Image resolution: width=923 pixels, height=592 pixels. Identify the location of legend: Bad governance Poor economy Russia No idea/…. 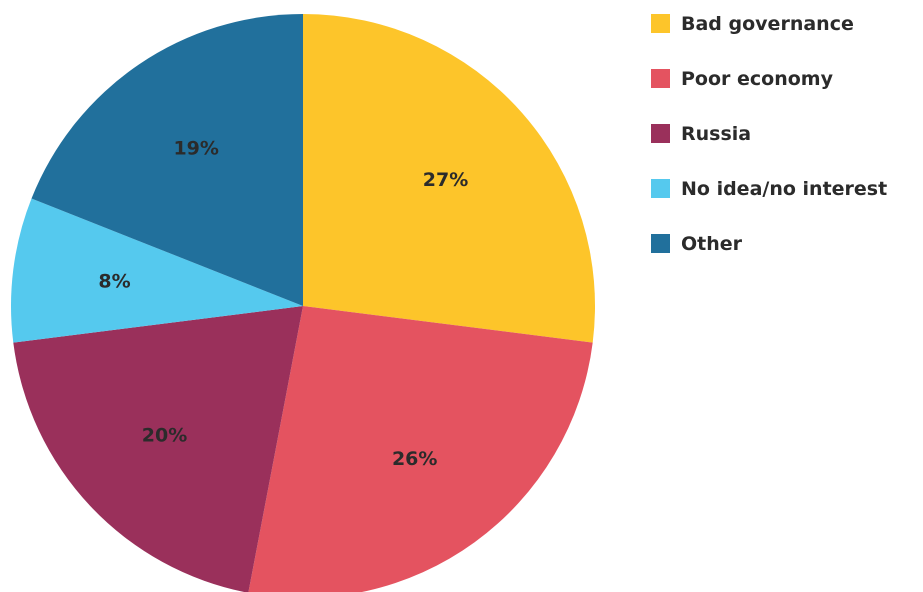
(769, 134).